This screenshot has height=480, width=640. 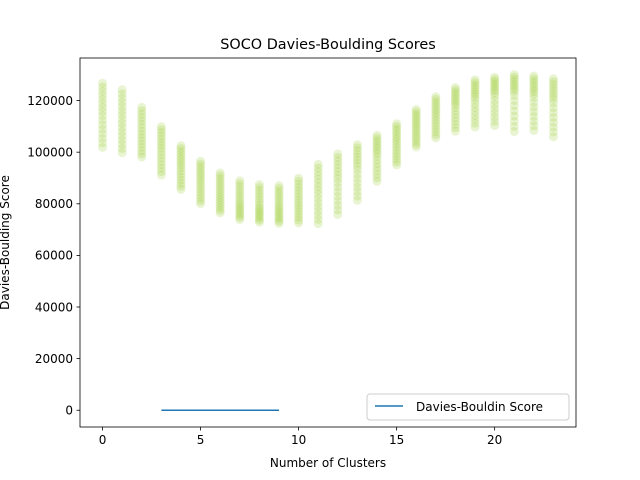 I want to click on x-axis-label: Number of Clusters, so click(x=328, y=463).